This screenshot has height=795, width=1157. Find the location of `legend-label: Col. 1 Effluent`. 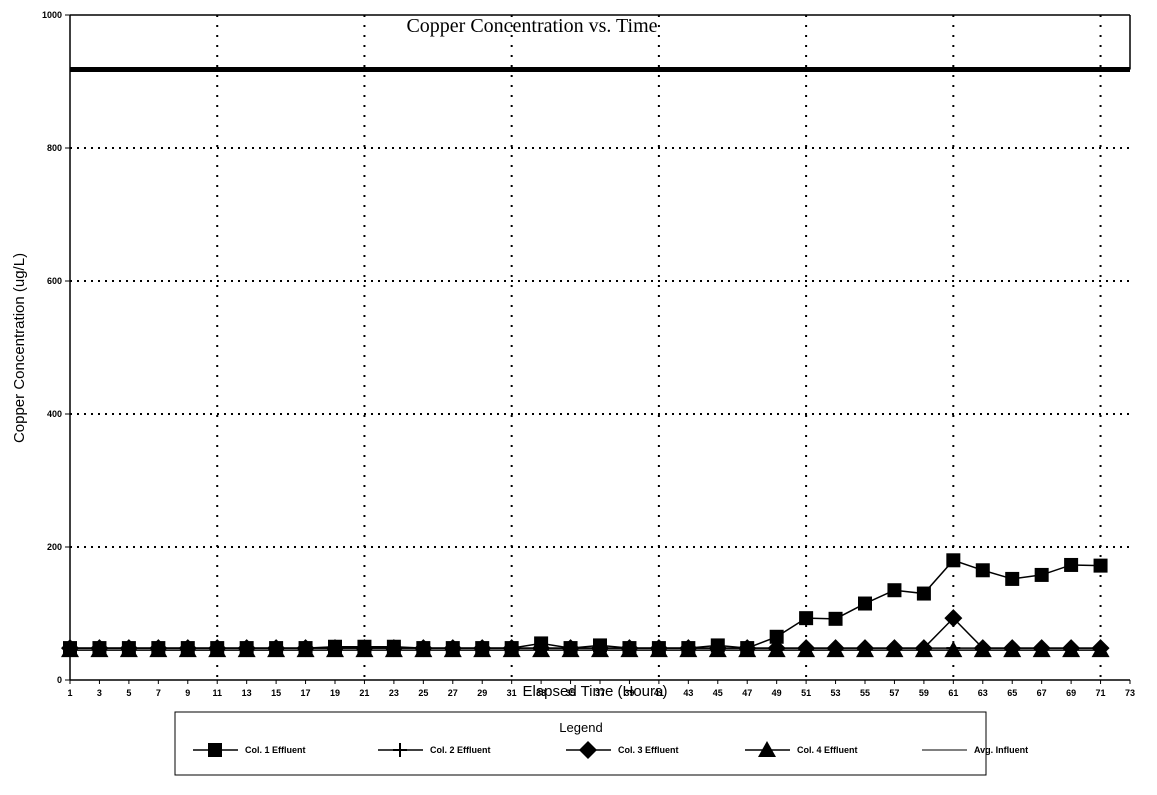

legend-label: Col. 1 Effluent is located at coordinates (275, 750).